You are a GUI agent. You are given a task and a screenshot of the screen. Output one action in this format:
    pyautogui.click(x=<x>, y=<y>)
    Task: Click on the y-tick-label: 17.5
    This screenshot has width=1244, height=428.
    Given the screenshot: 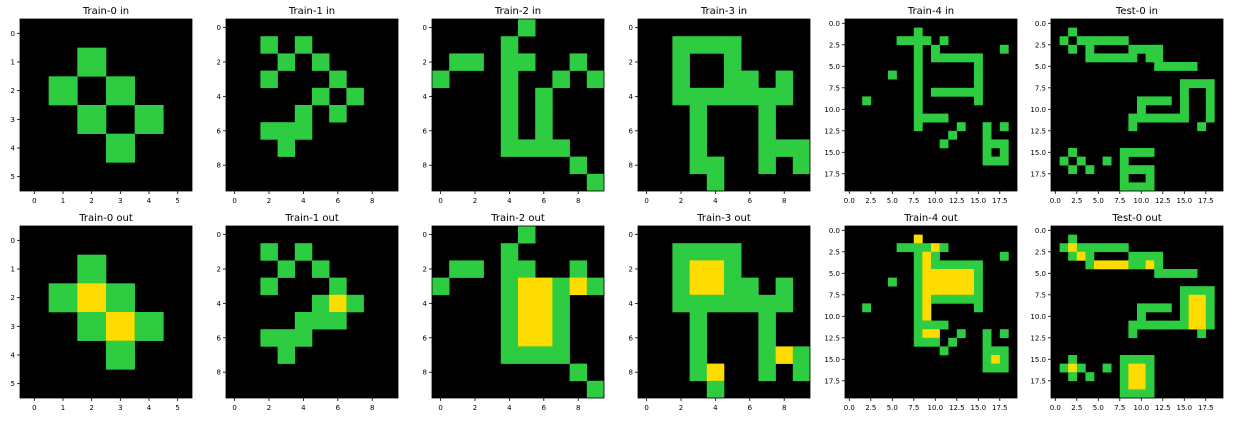 What is the action you would take?
    pyautogui.click(x=1038, y=381)
    